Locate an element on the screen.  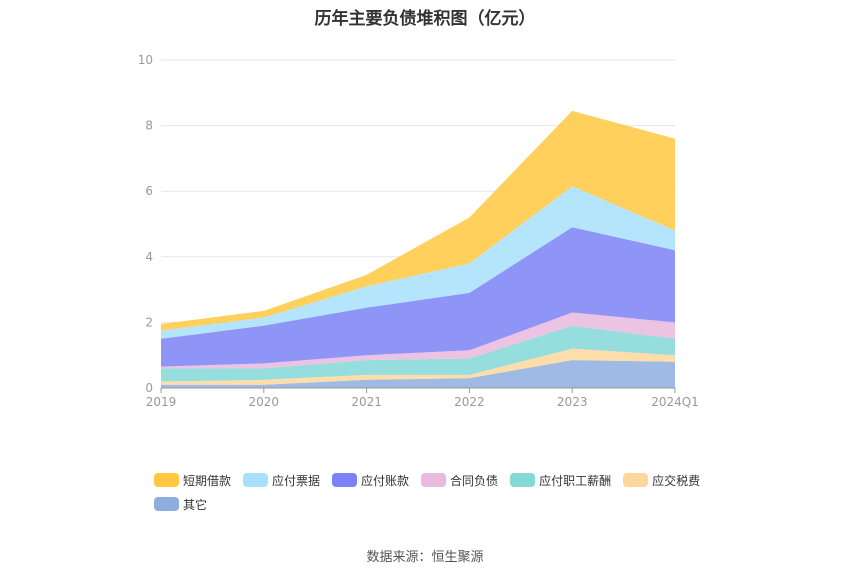
x-tick-label: 2023 is located at coordinates (572, 402).